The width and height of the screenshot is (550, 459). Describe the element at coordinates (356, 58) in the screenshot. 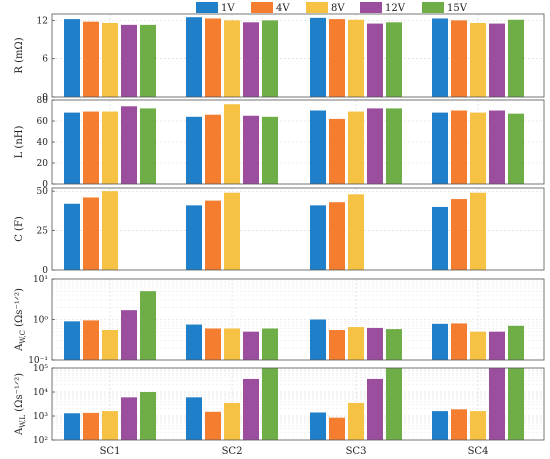

I see `bar-8V-SC3` at that location.